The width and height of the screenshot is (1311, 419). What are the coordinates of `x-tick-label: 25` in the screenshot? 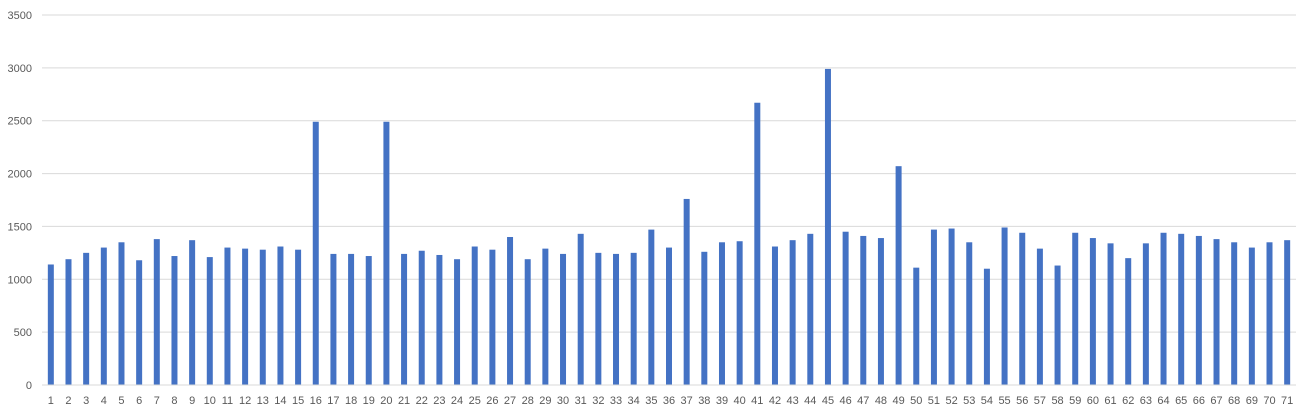 It's located at (475, 401).